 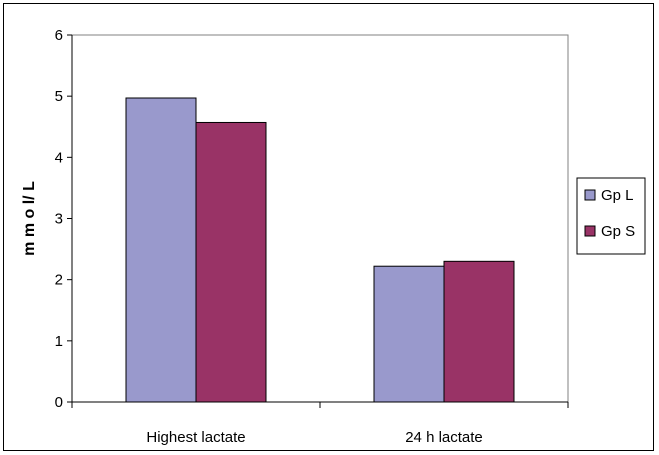 What do you see at coordinates (59, 96) in the screenshot?
I see `y-tick-label: 5` at bounding box center [59, 96].